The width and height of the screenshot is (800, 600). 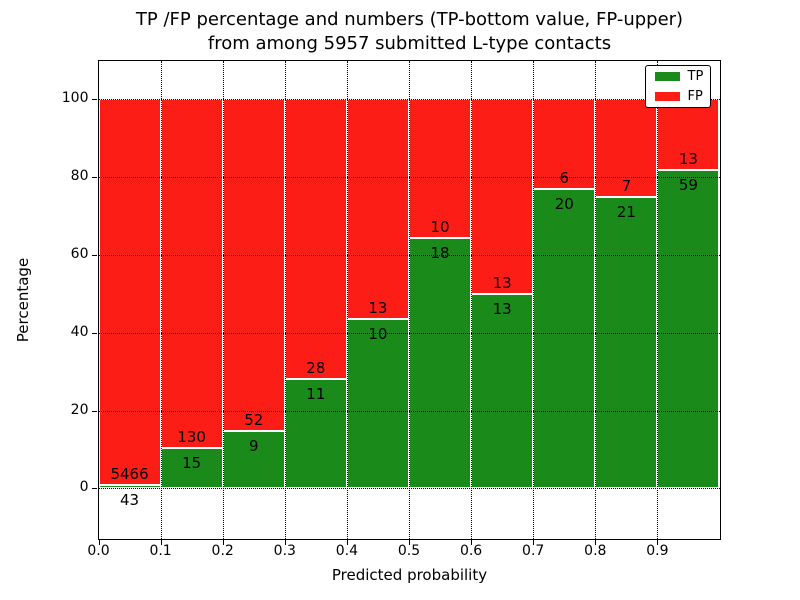 What do you see at coordinates (160, 550) in the screenshot?
I see `x-tick-label-0.1: 0.1` at bounding box center [160, 550].